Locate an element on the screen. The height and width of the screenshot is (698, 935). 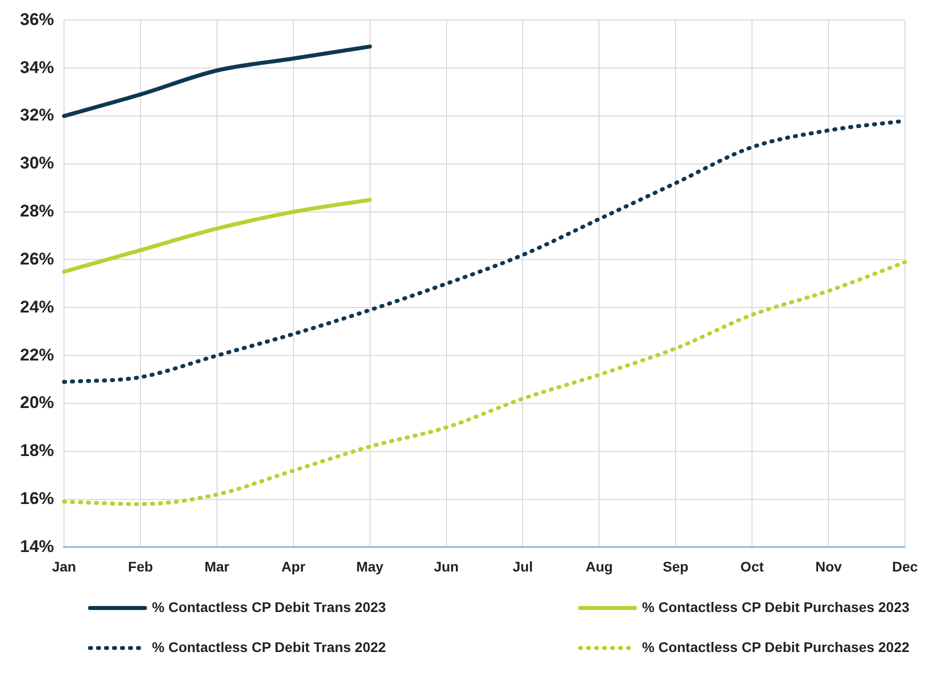
y-tick-label: 28% is located at coordinates (37, 211).